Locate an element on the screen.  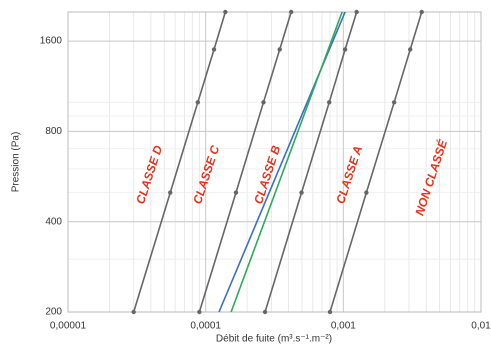
x-tick-label: 0,0001 is located at coordinates (205, 326).